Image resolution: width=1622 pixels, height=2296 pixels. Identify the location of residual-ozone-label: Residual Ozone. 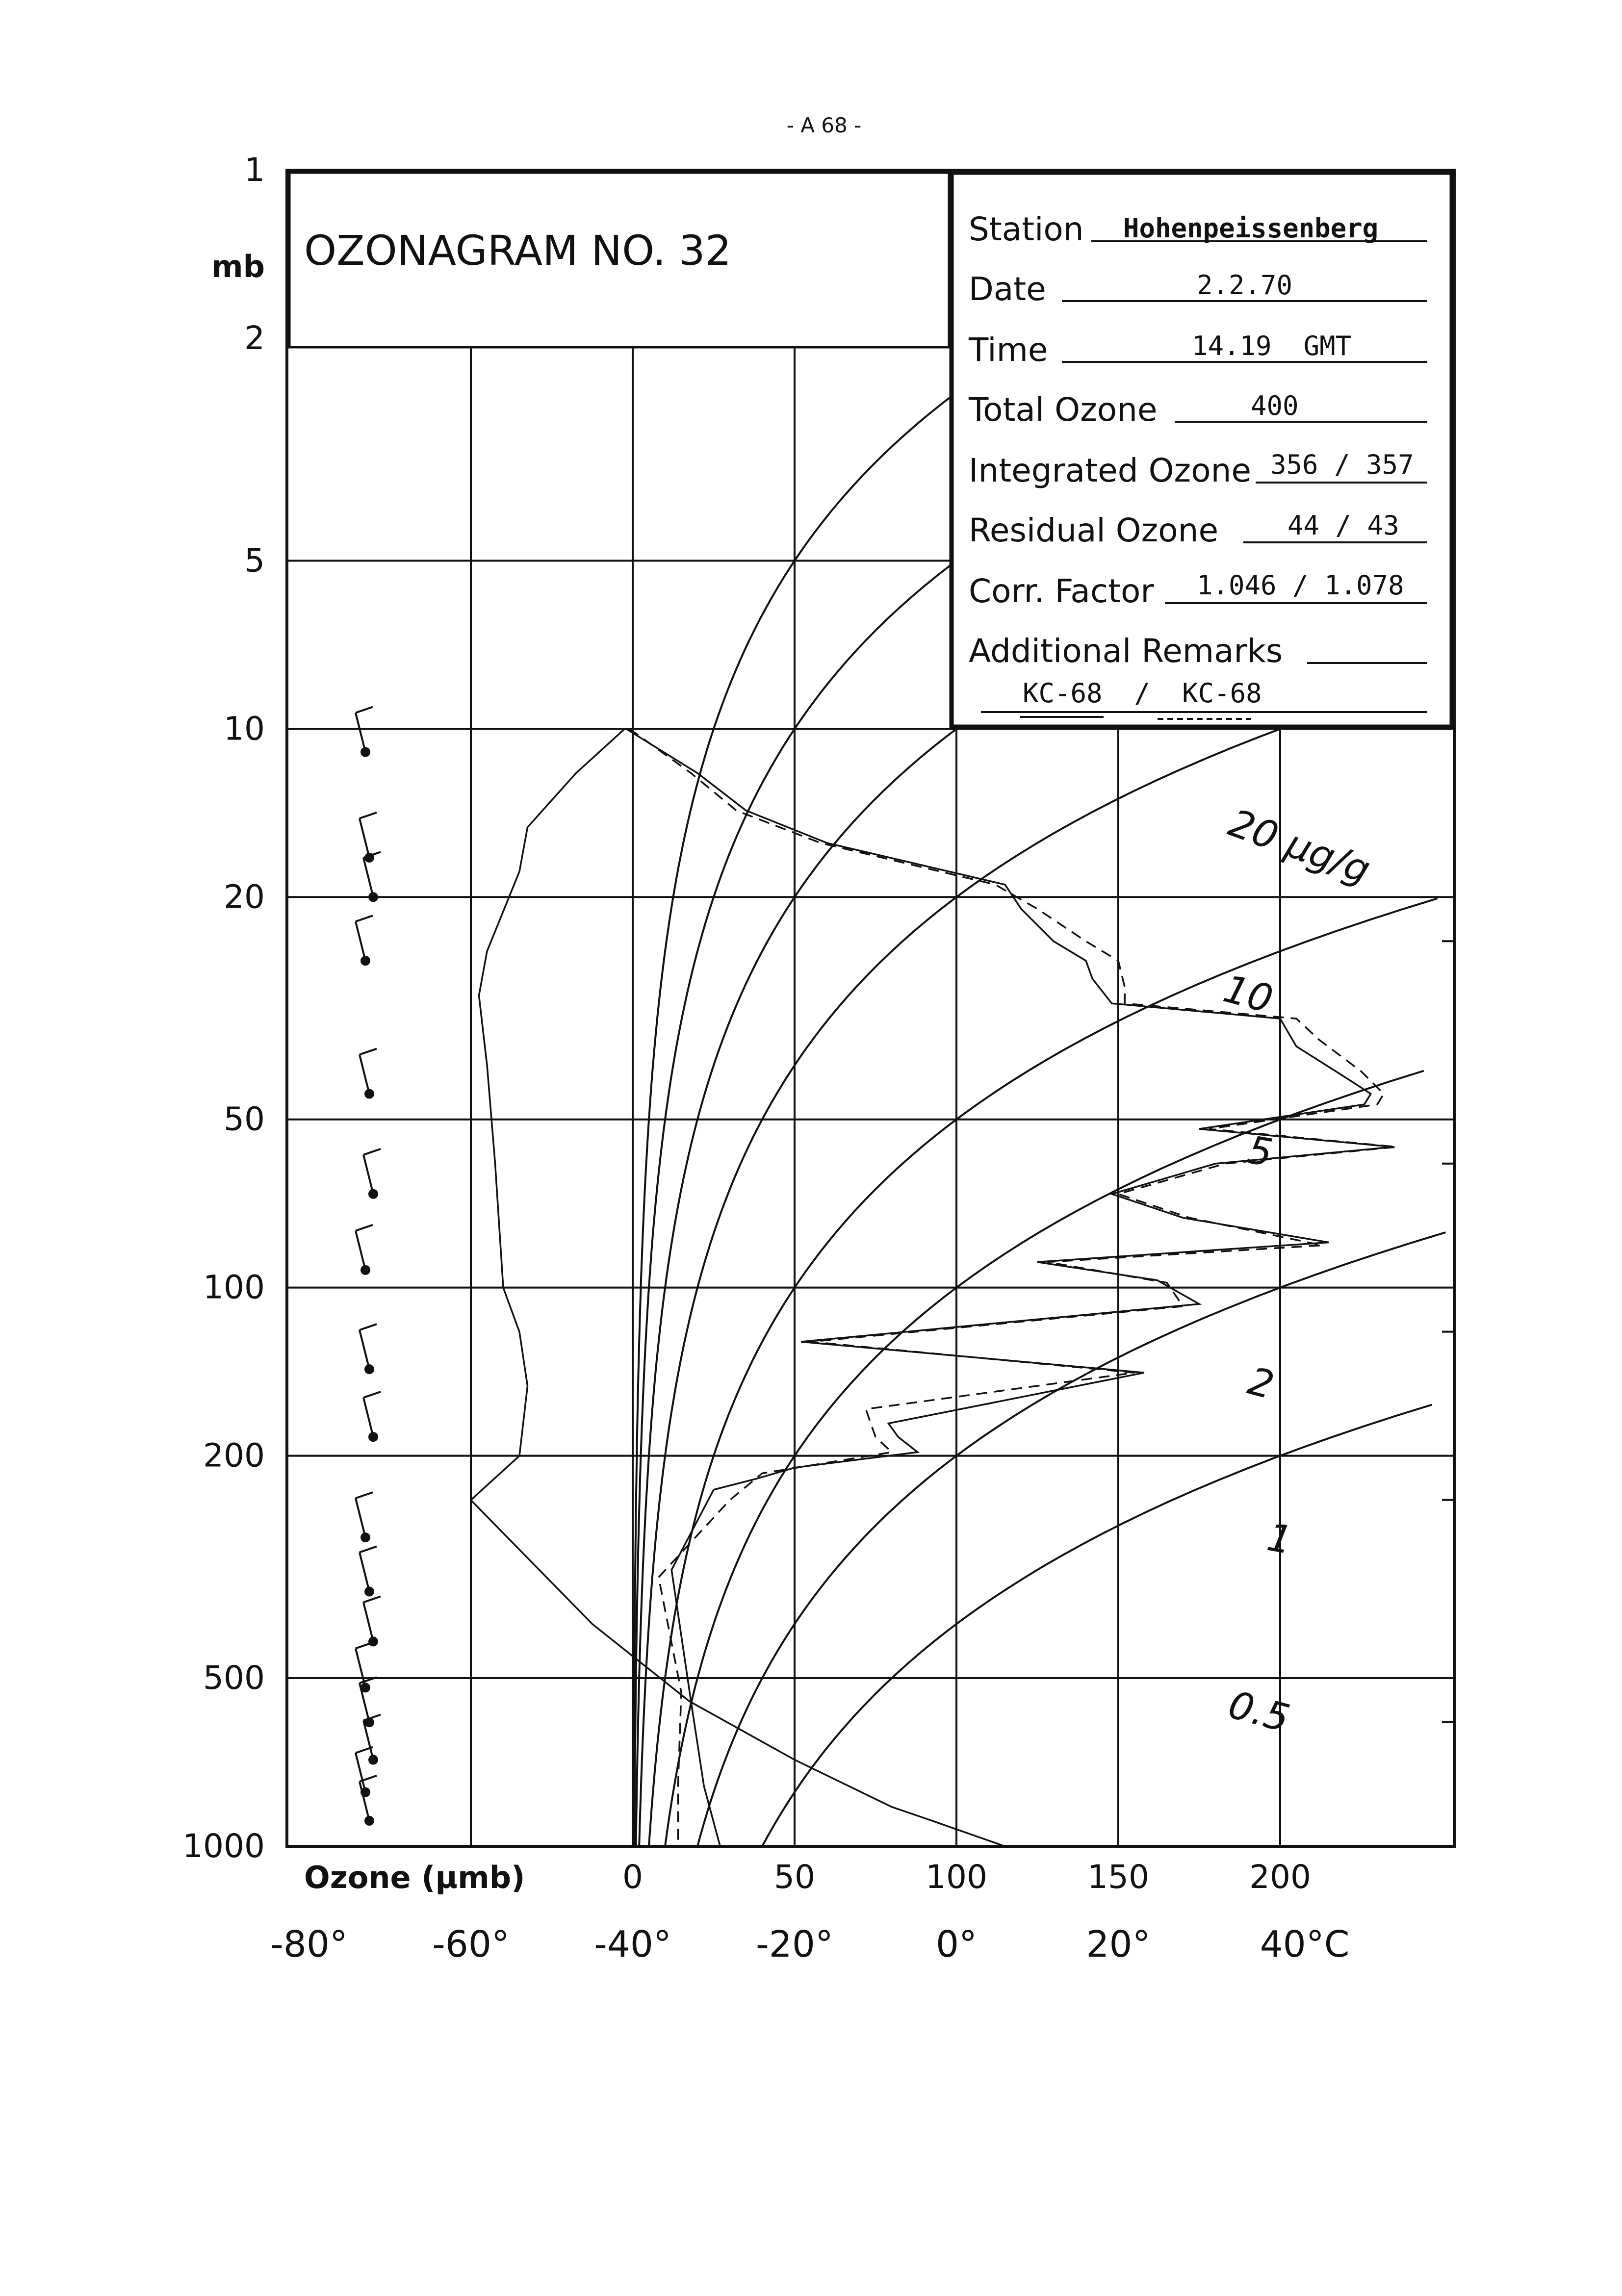
(1094, 530).